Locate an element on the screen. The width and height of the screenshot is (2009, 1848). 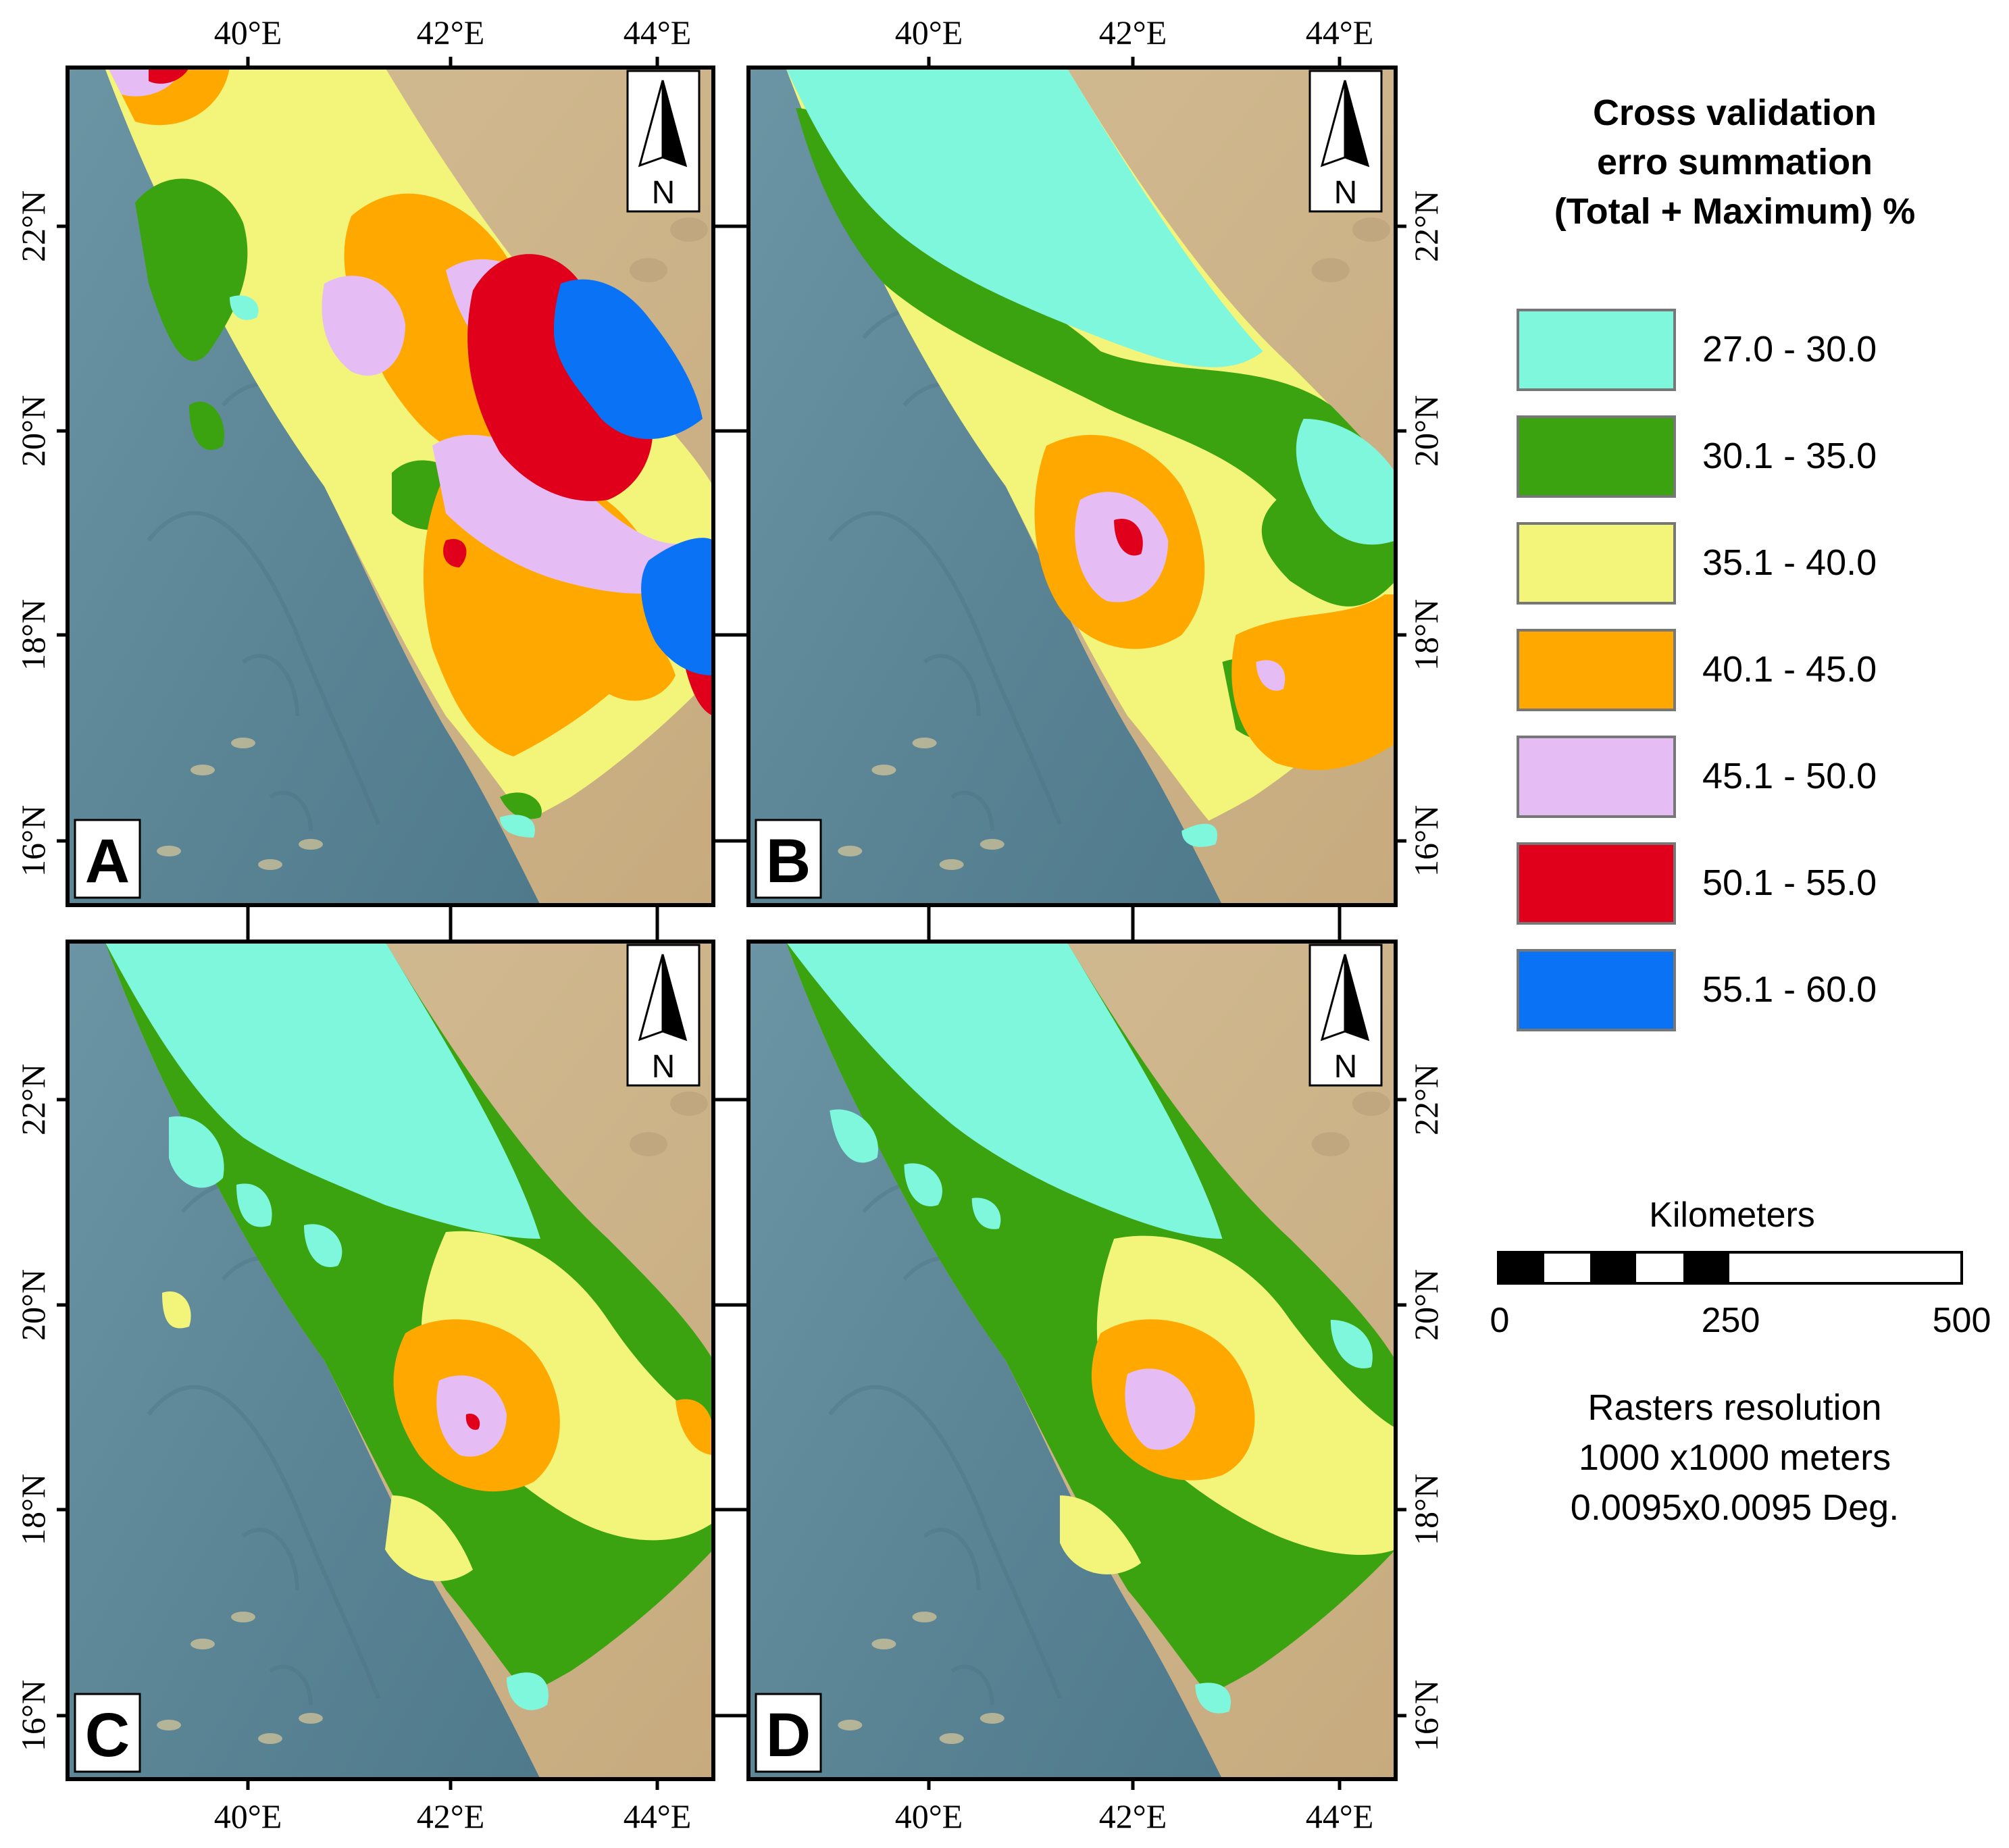
legend-item: 35.1 - 40.0 is located at coordinates (1697, 563).